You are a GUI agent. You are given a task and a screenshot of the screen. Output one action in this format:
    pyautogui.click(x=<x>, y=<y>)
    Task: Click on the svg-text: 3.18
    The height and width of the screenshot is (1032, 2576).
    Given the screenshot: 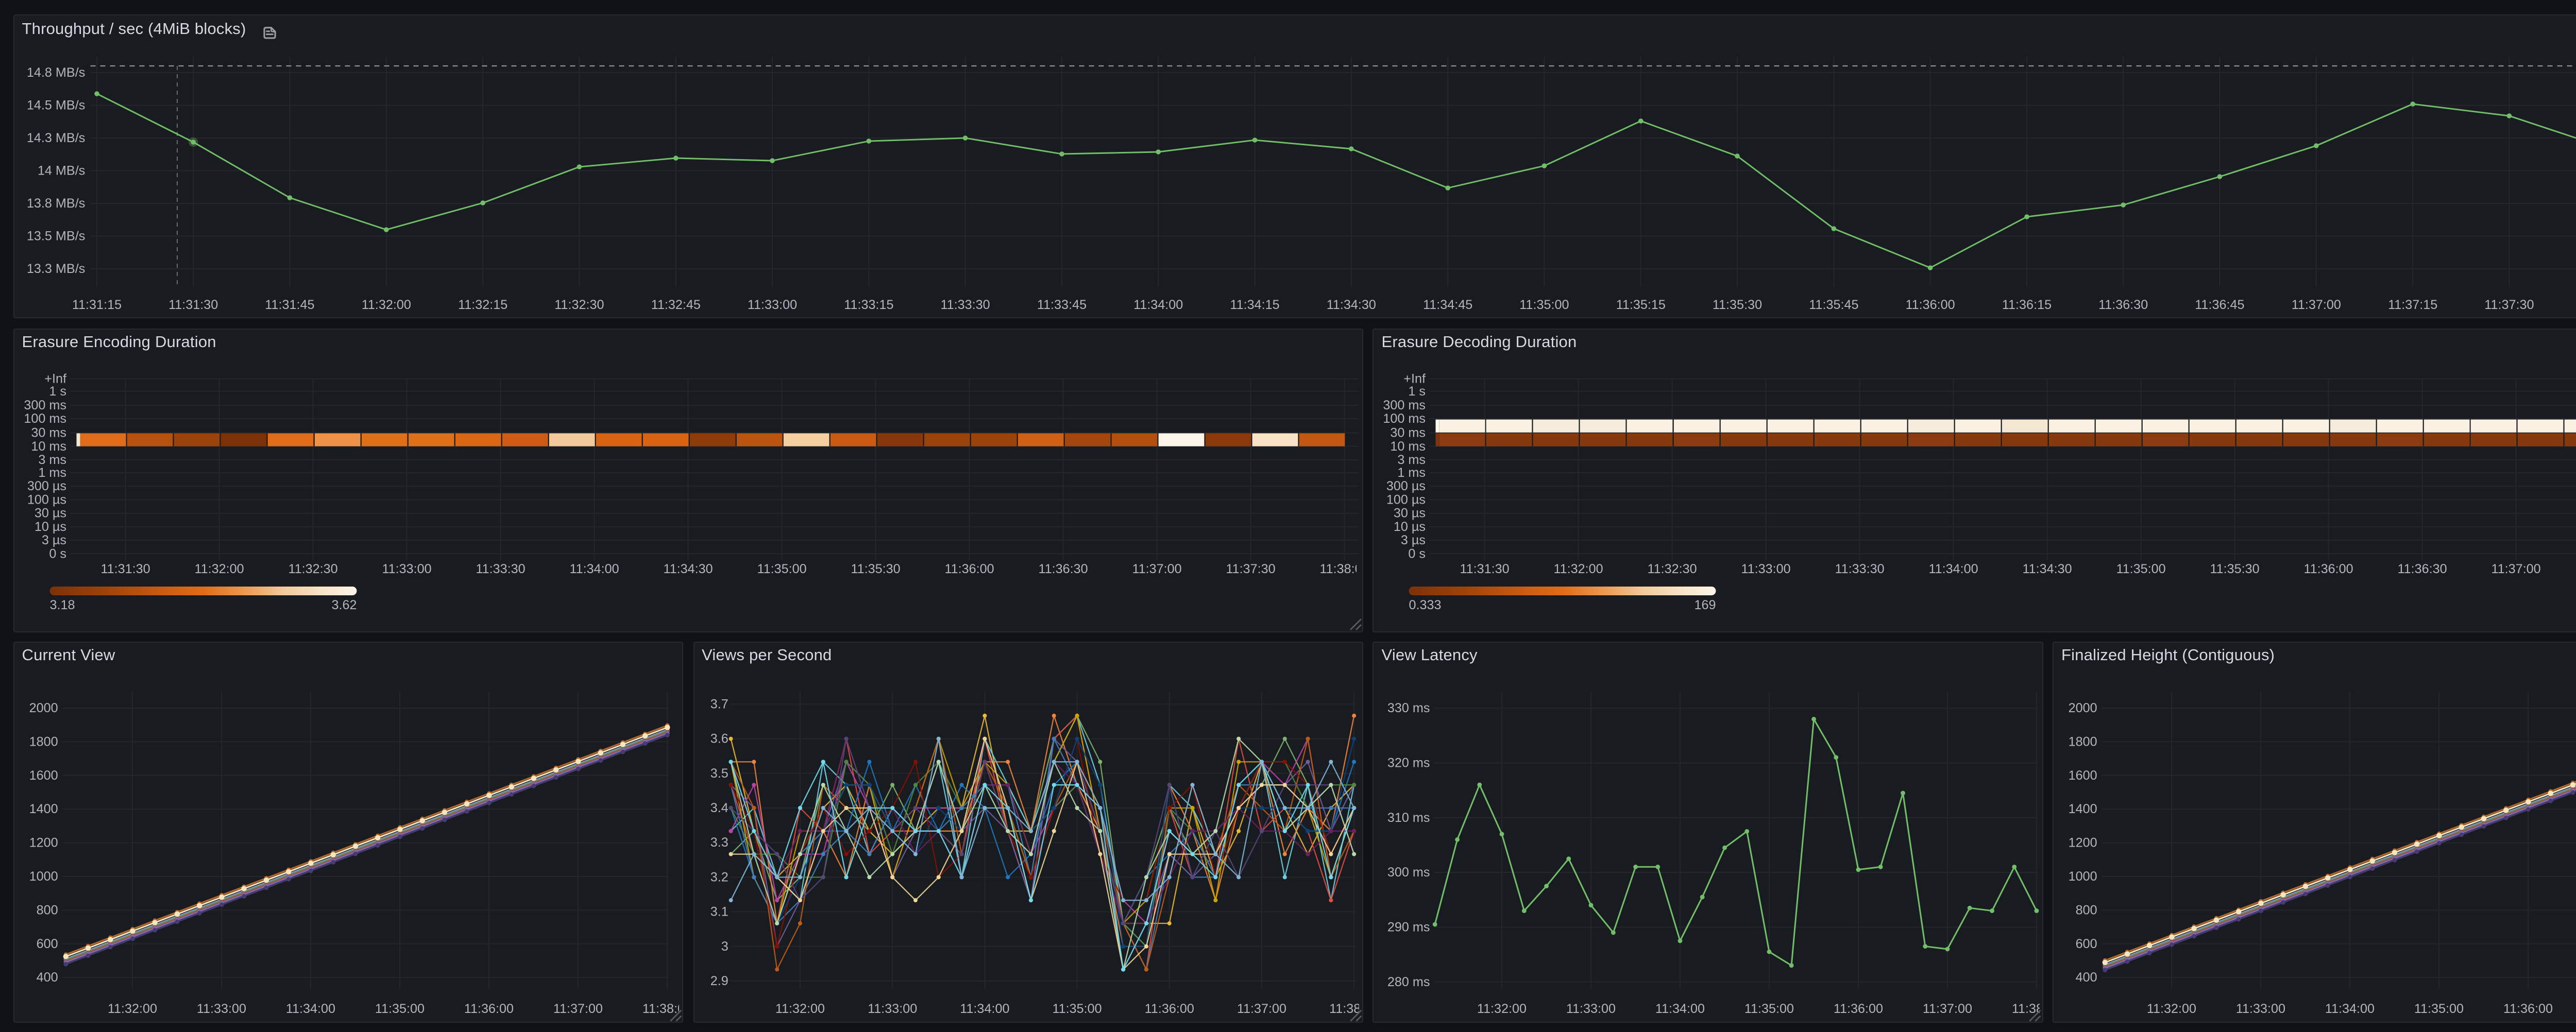 What is the action you would take?
    pyautogui.click(x=62, y=604)
    